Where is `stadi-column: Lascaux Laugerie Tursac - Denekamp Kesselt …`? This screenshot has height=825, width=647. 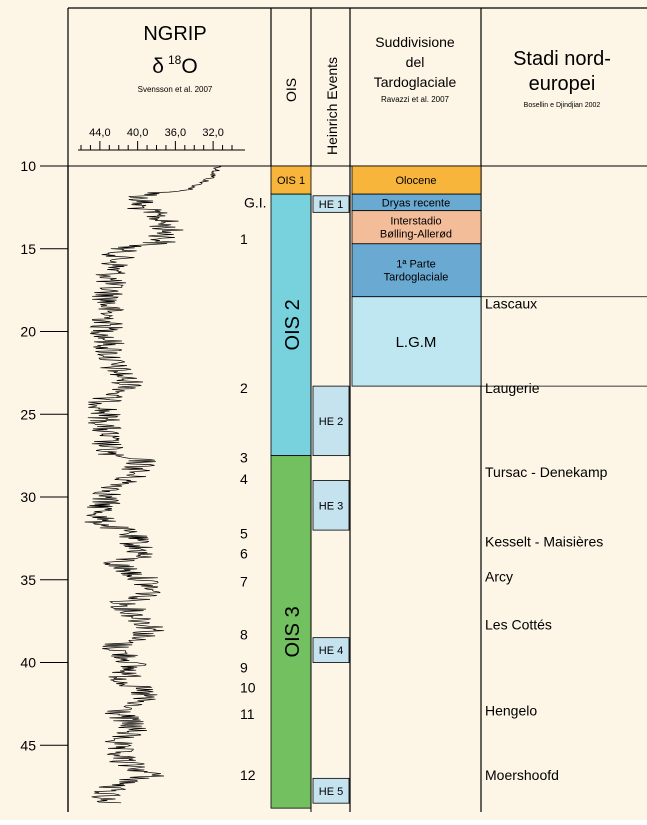 stadi-column: Lascaux Laugerie Tursac - Denekamp Kesselt … is located at coordinates (546, 539).